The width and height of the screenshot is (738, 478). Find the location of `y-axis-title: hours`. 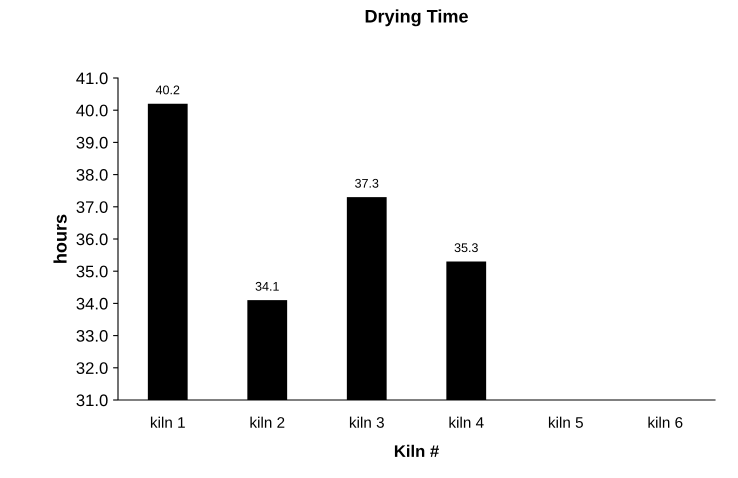

y-axis-title: hours is located at coordinates (60, 238).